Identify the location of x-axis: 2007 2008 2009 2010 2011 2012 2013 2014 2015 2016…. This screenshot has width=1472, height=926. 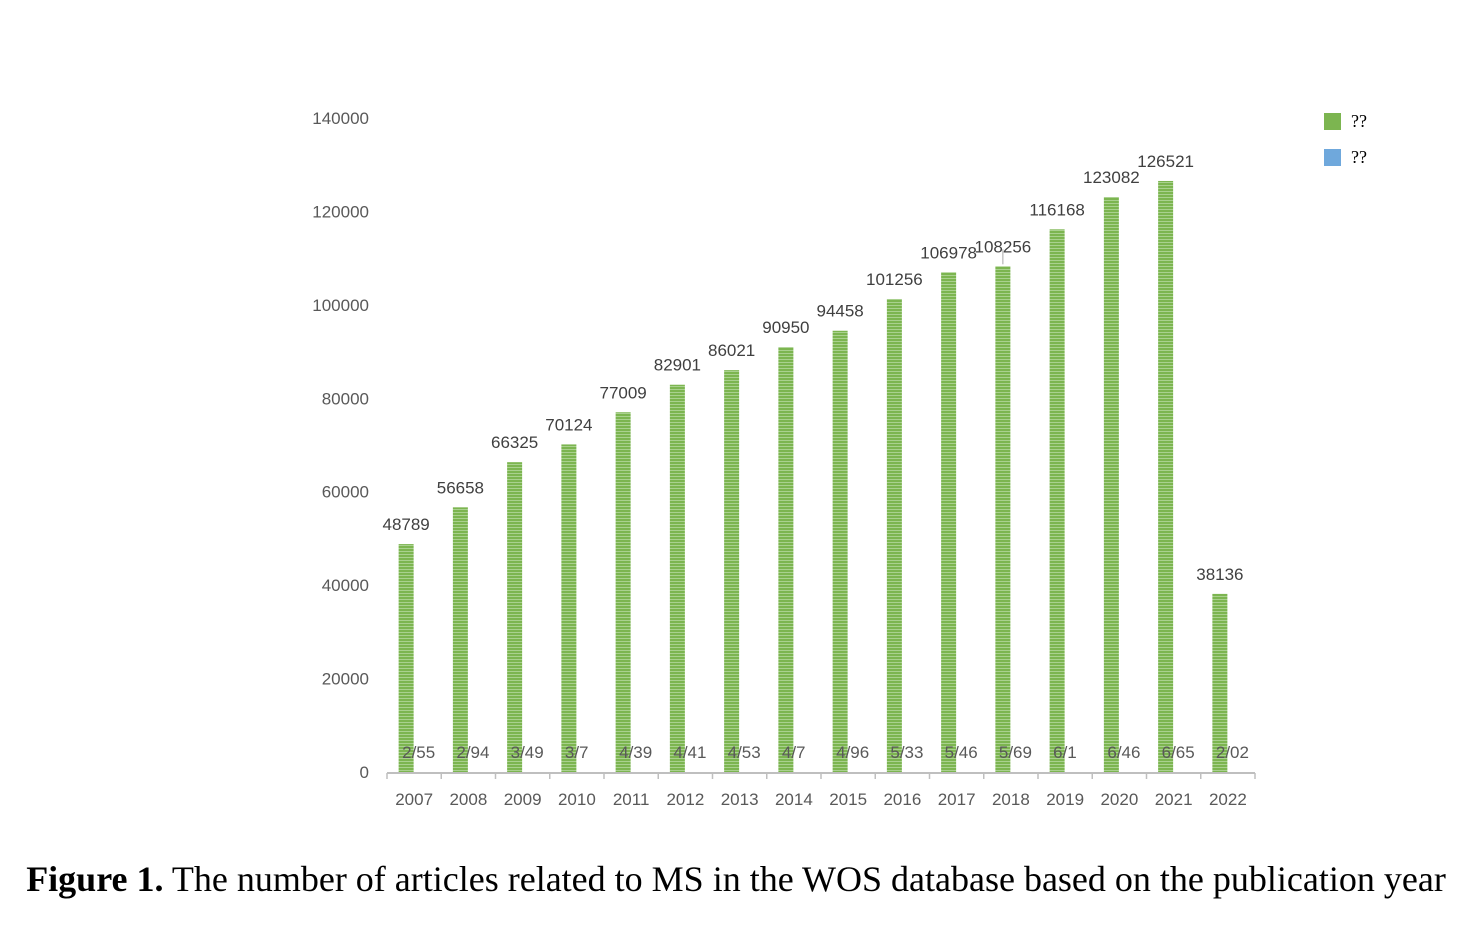
(821, 790).